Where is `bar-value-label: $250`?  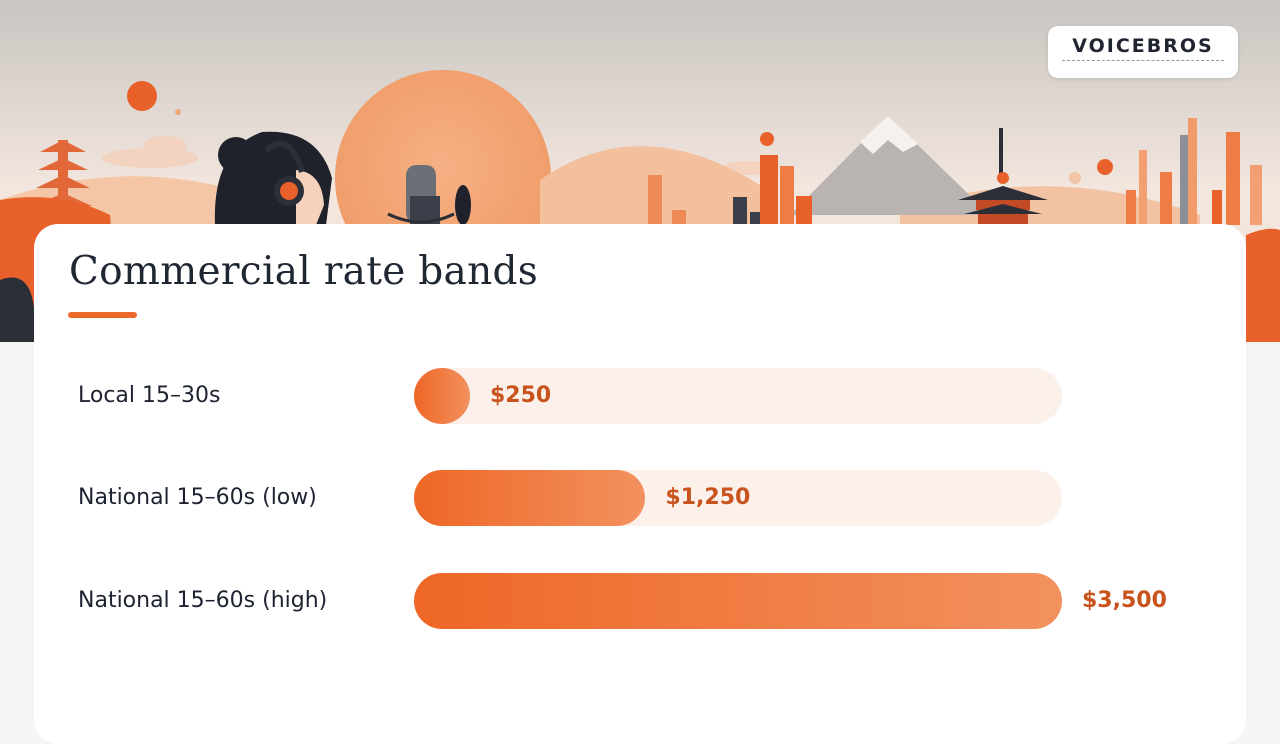
bar-value-label: $250 is located at coordinates (521, 395).